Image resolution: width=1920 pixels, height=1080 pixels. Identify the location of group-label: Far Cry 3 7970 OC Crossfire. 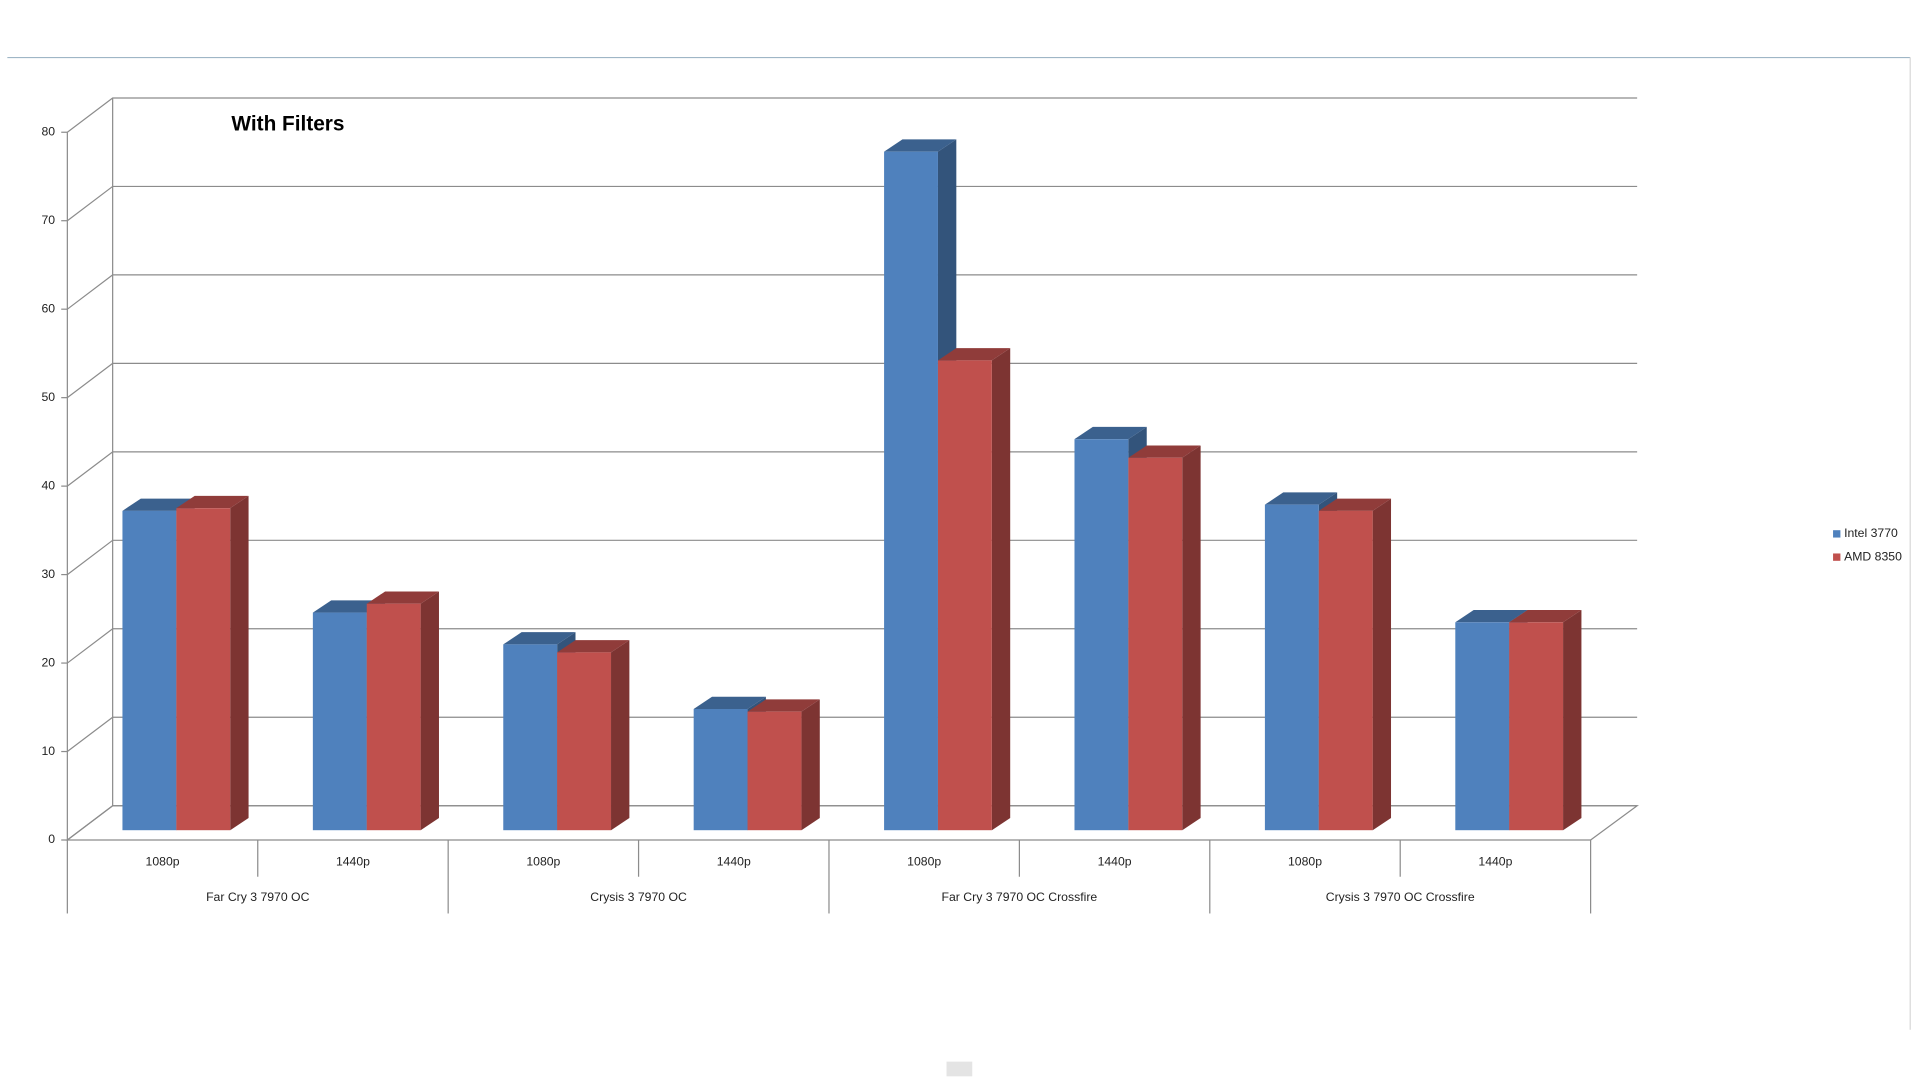
(1020, 897).